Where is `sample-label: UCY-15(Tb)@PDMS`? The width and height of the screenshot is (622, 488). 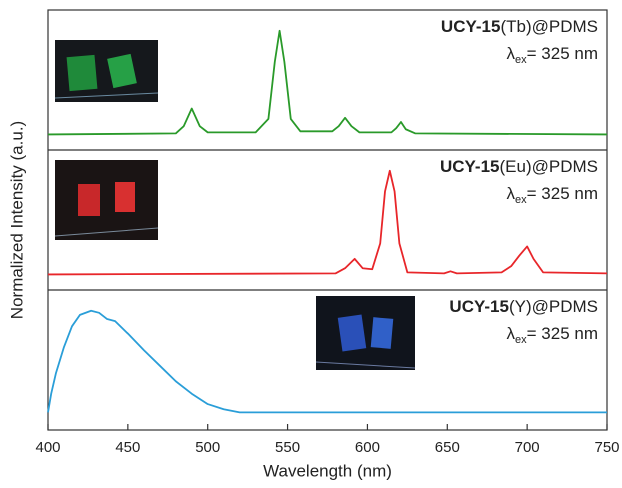
sample-label: UCY-15(Tb)@PDMS is located at coordinates (519, 26).